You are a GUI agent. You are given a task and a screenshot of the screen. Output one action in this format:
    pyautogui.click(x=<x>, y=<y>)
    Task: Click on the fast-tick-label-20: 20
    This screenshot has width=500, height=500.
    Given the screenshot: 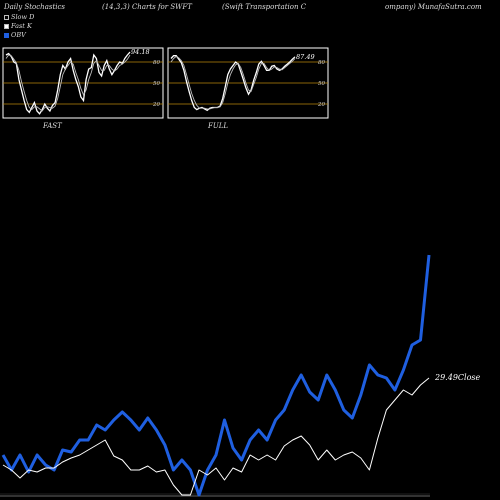 What is the action you would take?
    pyautogui.click(x=156, y=105)
    